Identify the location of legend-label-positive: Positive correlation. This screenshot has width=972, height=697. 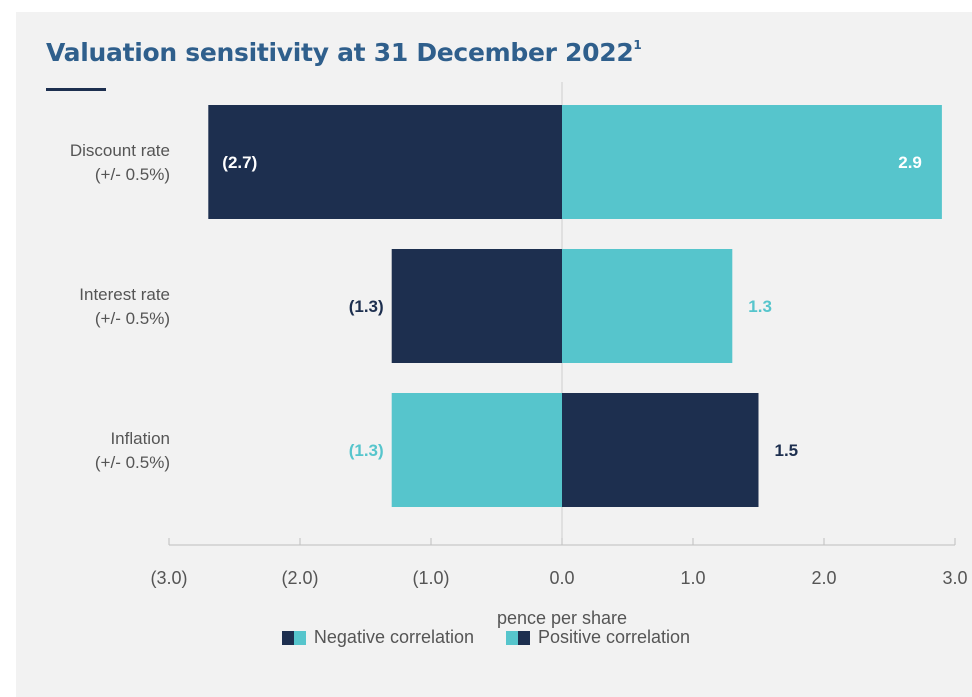
(614, 637).